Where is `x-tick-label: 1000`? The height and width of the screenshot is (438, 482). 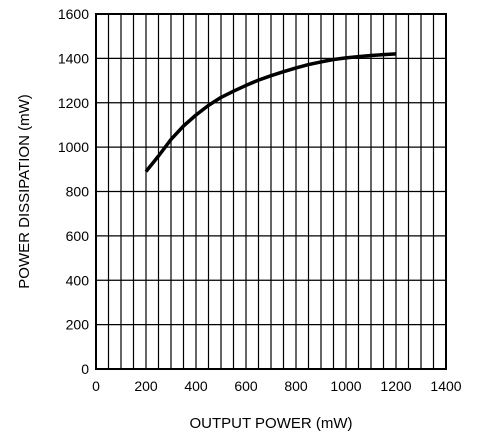
x-tick-label: 1000 is located at coordinates (345, 386).